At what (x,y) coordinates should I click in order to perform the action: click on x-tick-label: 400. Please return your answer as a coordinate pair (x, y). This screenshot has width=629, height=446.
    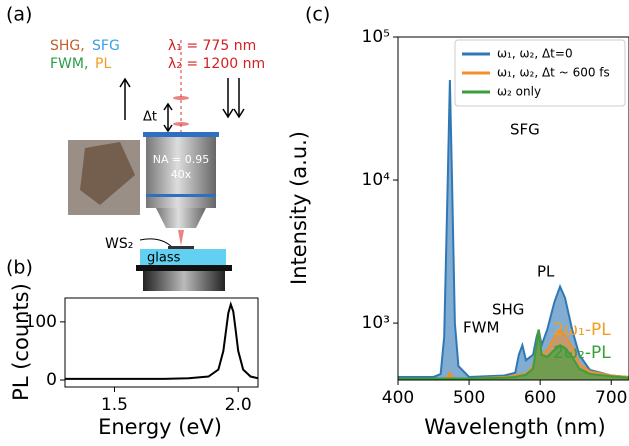
    Looking at the image, I should click on (398, 398).